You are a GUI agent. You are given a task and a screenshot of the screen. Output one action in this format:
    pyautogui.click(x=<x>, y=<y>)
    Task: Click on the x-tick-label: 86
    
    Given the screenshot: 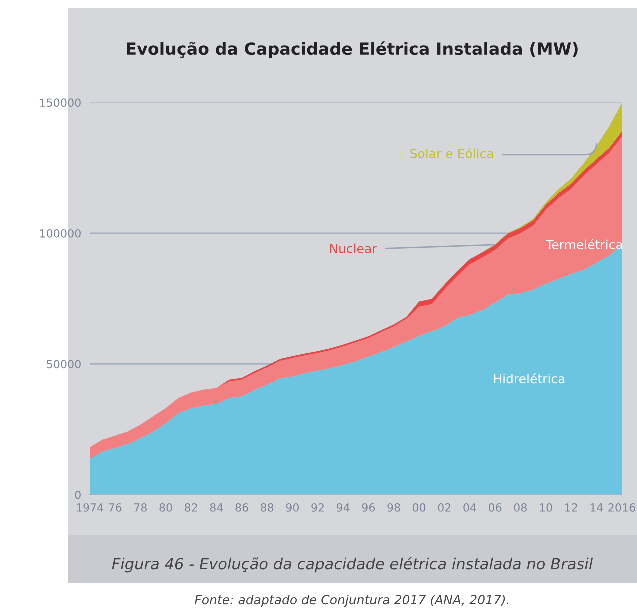 What is the action you would take?
    pyautogui.click(x=242, y=508)
    